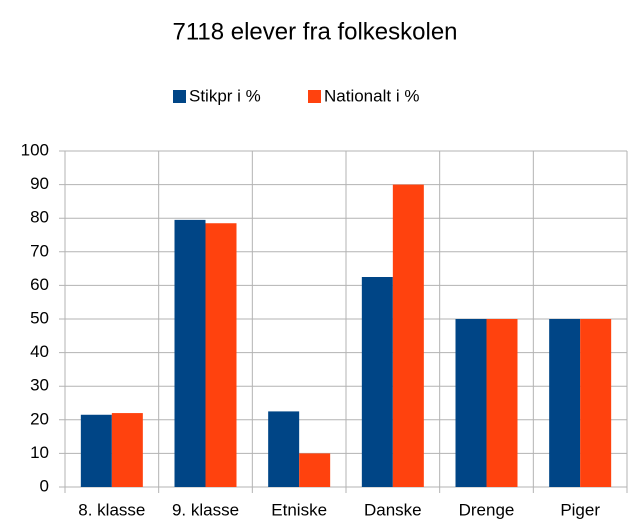 The height and width of the screenshot is (530, 629). I want to click on y-tick-label: 100, so click(35, 149).